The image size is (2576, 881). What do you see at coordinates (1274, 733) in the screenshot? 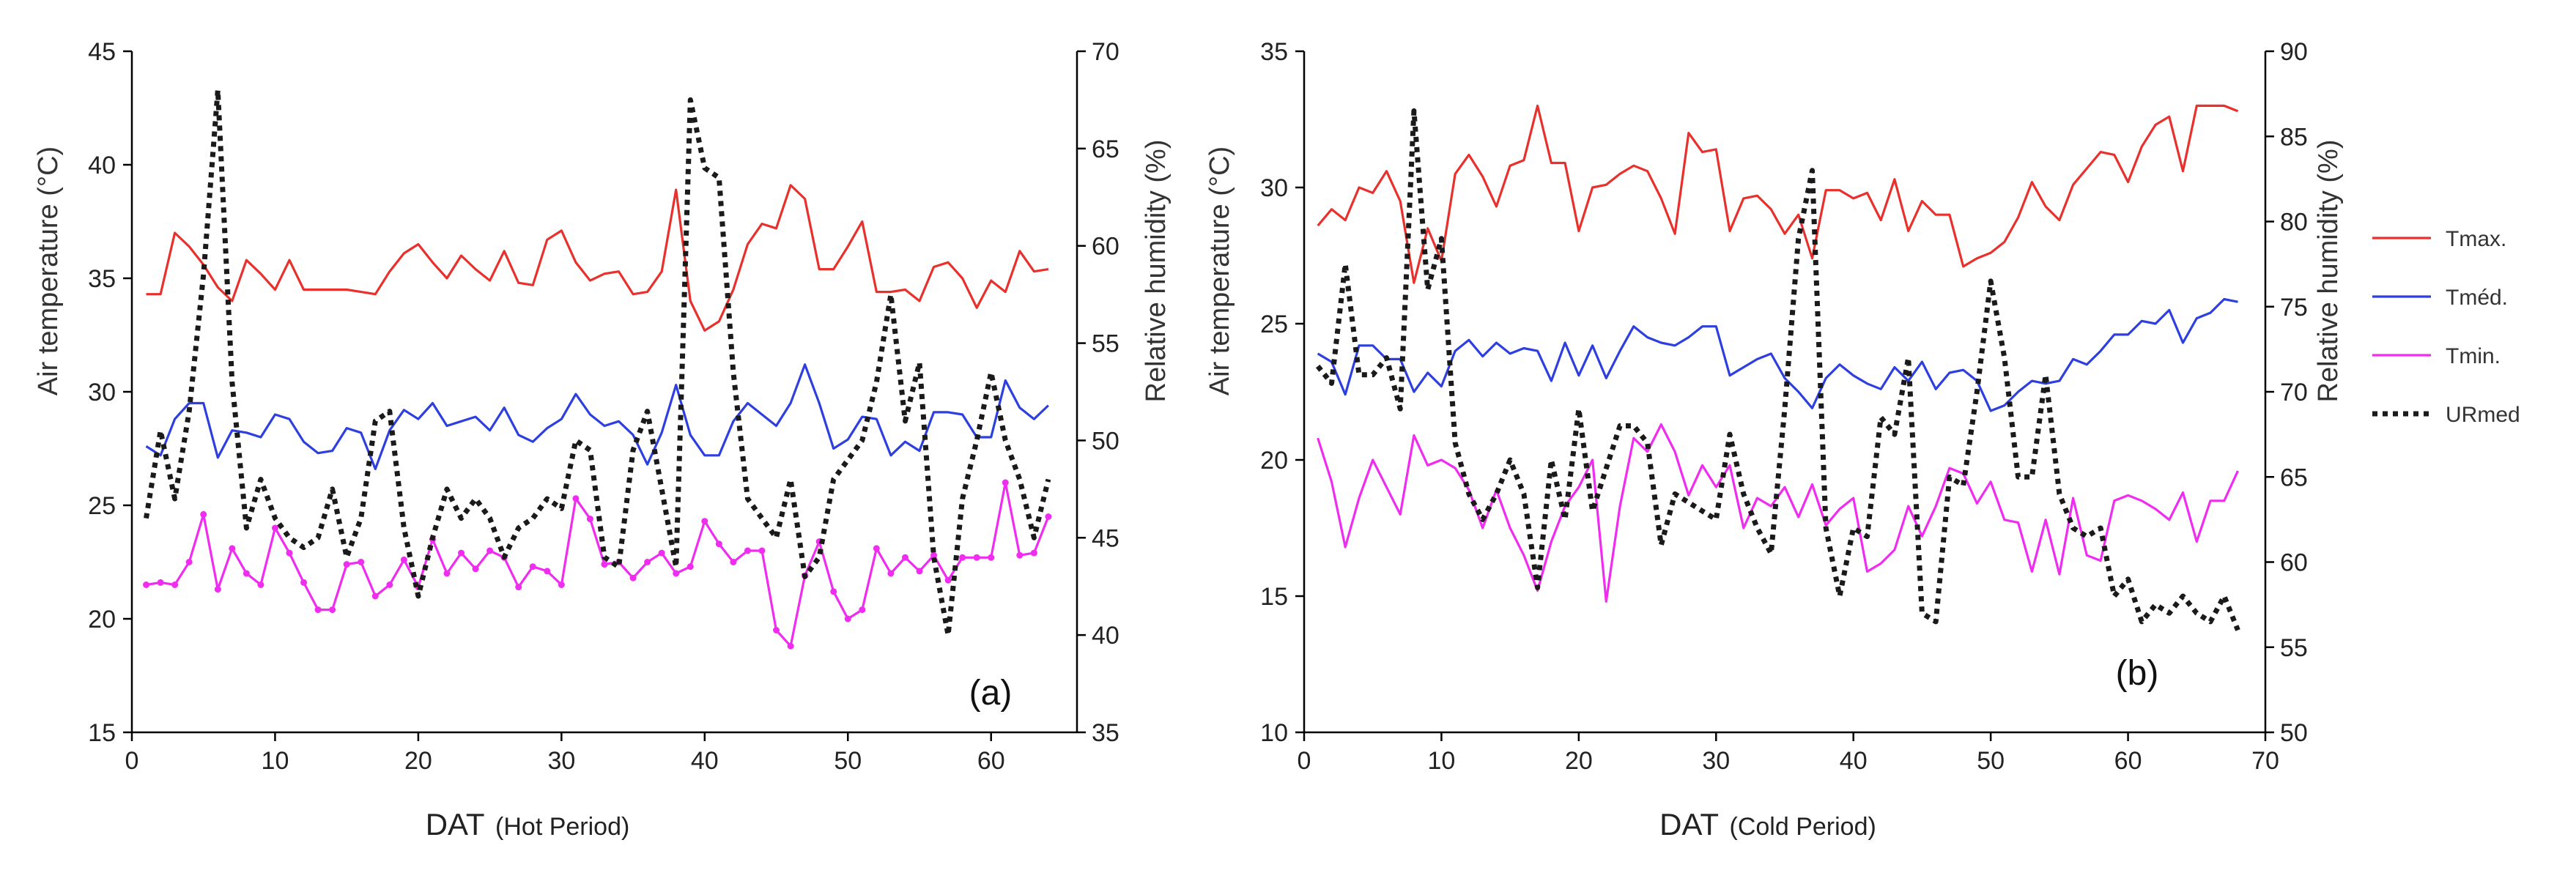
I see `panel-b-ytick-label: 10` at bounding box center [1274, 733].